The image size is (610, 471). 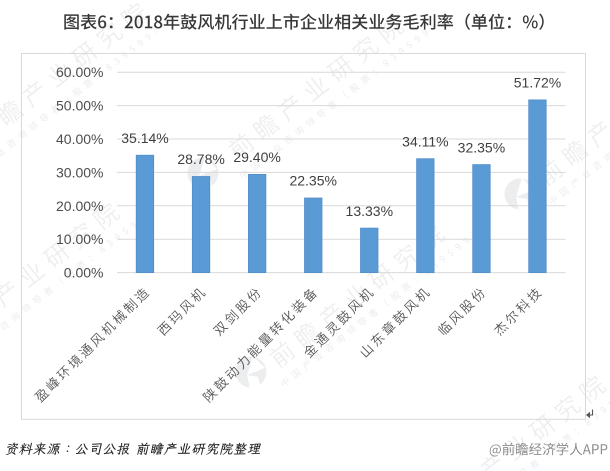 I want to click on svg-text: 30.00%, so click(x=79, y=172).